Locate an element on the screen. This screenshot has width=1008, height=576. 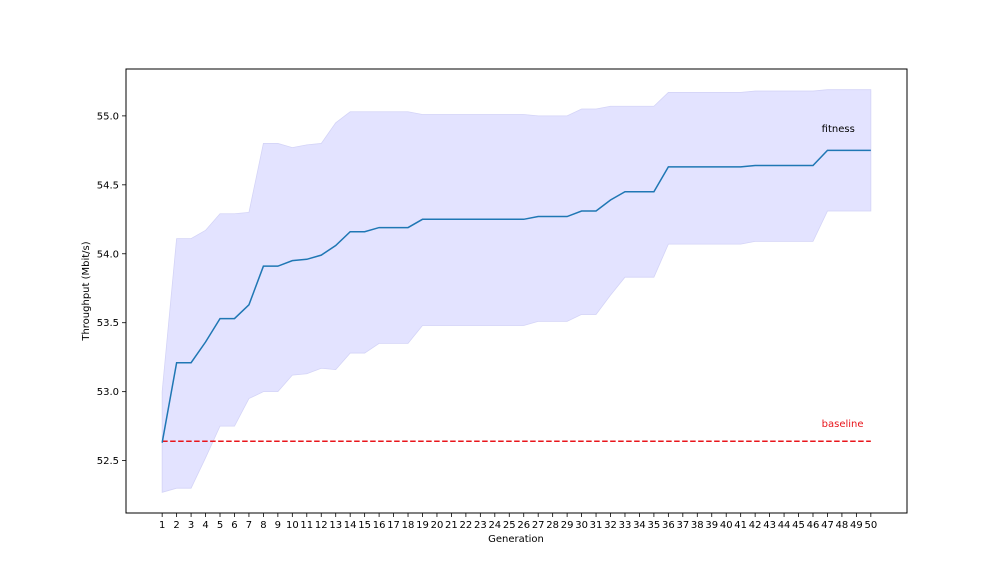
x-tick-label: 41 is located at coordinates (740, 525).